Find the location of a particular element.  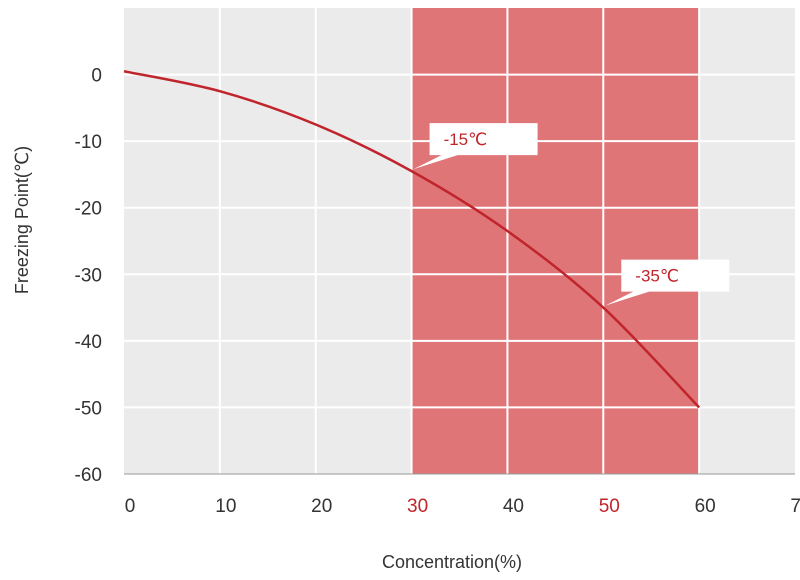

annotation-callout: -15℃ is located at coordinates (475, 146).